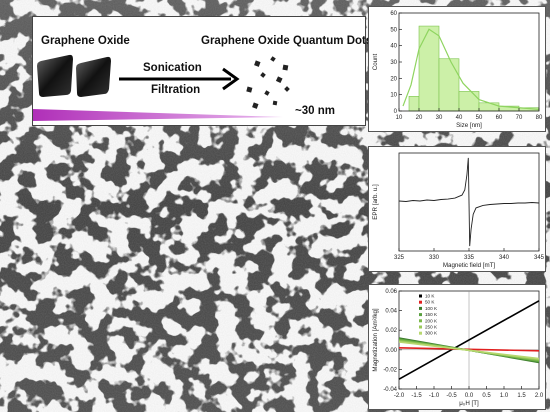  What do you see at coordinates (431, 320) in the screenshot?
I see `legend-entry: 200 K` at bounding box center [431, 320].